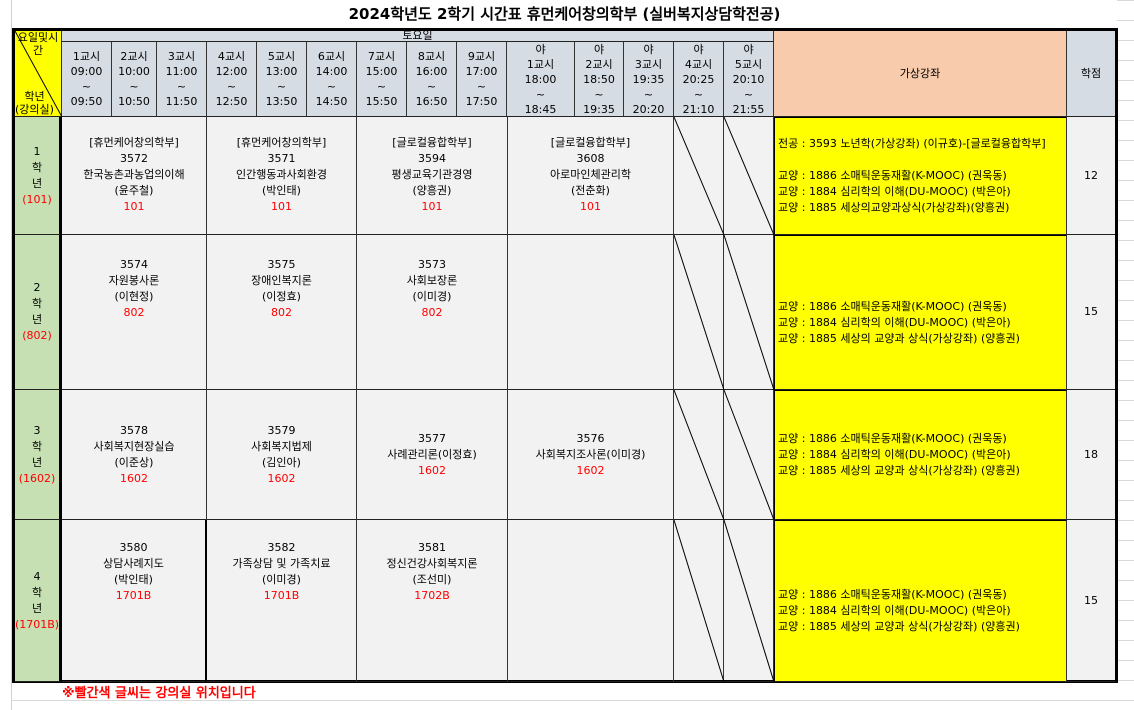 The width and height of the screenshot is (1134, 710). I want to click on day-label: 토요일, so click(417, 35).